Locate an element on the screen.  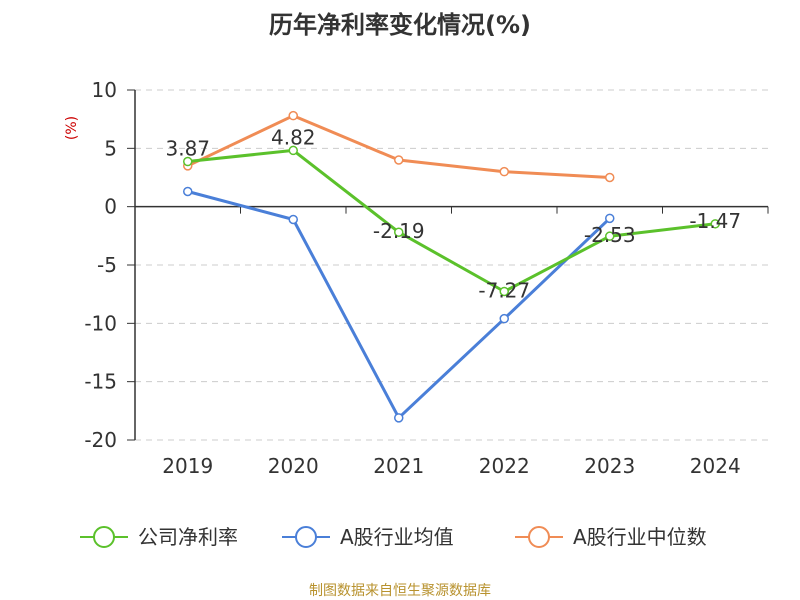
data-label: -1.47 is located at coordinates (715, 221).